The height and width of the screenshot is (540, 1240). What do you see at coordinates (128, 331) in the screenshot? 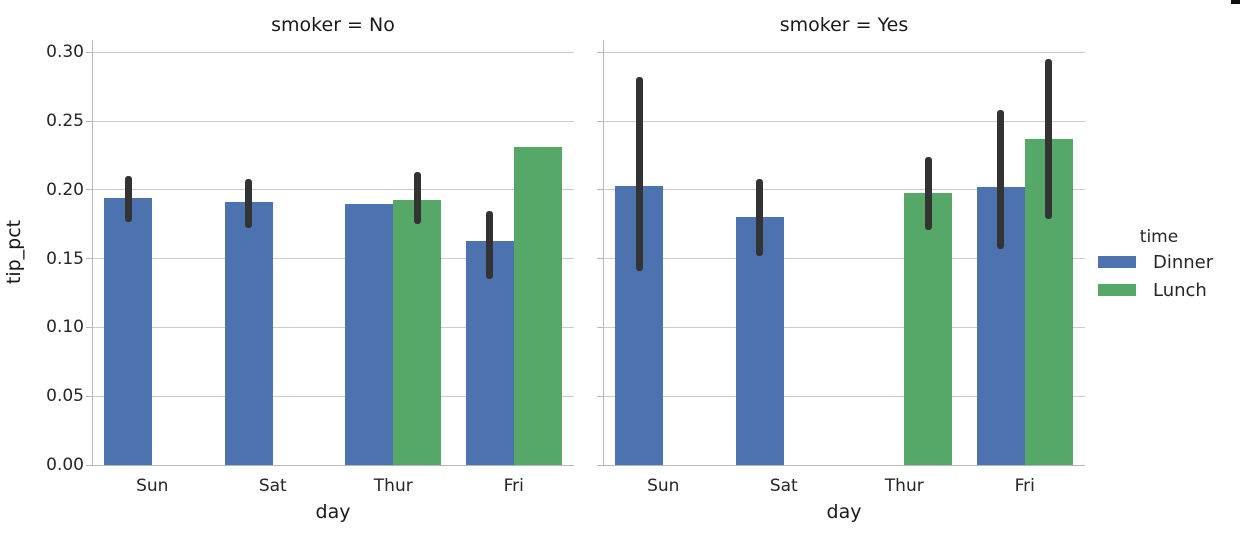
I see `bar-no-sun-dinner` at bounding box center [128, 331].